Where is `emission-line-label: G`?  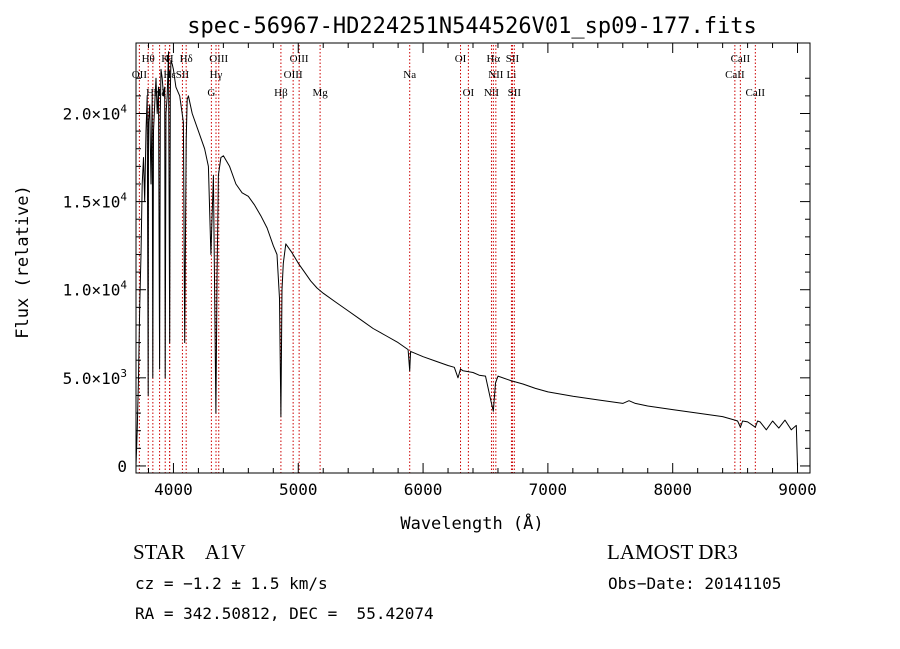 emission-line-label: G is located at coordinates (211, 93).